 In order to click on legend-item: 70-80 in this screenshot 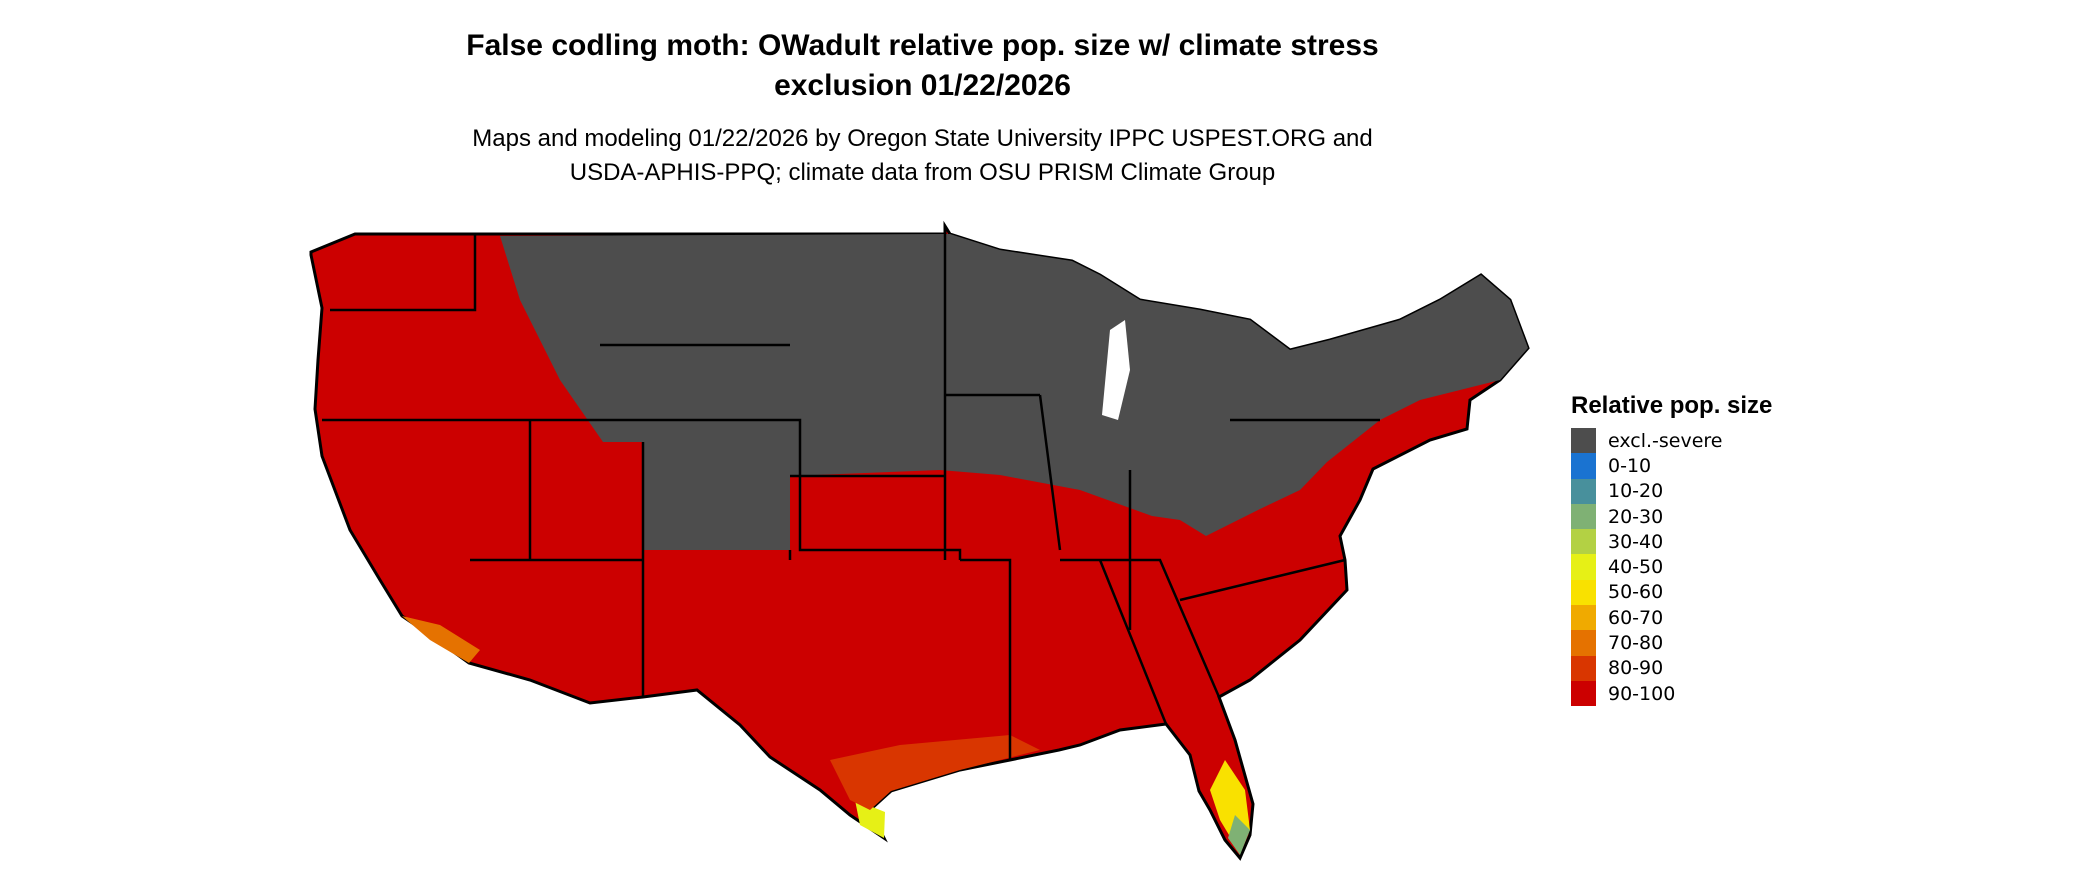, I will do `click(1671, 643)`.